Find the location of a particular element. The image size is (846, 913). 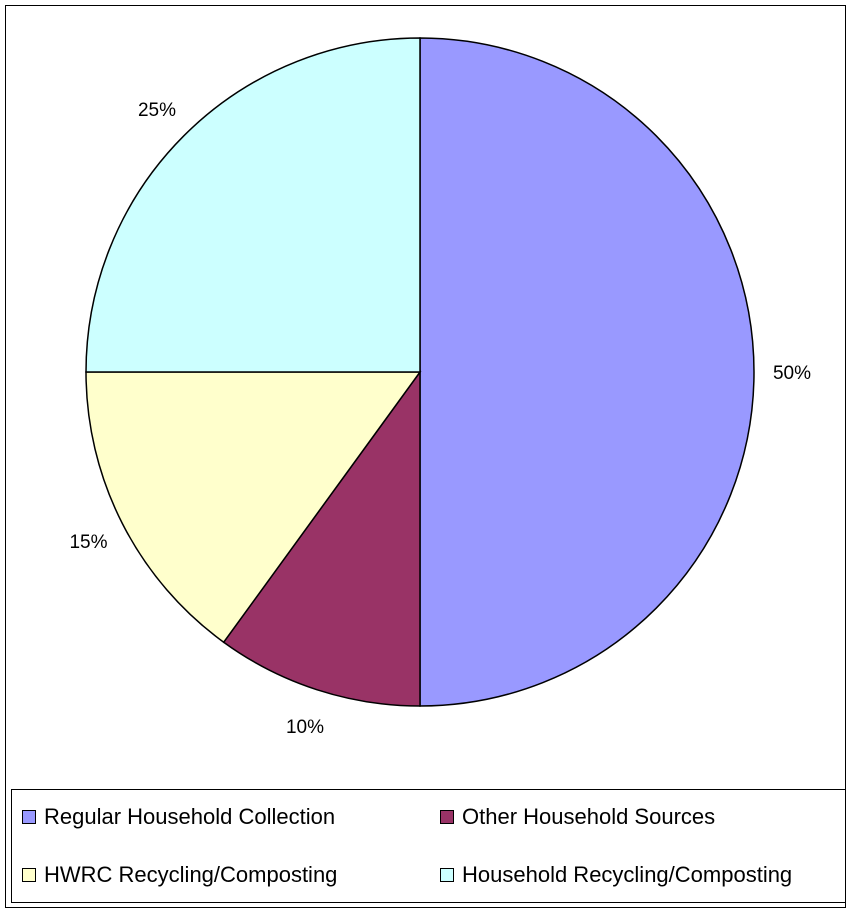

legend-item-regular-household-collection: Regular Household Collection is located at coordinates (178, 817).